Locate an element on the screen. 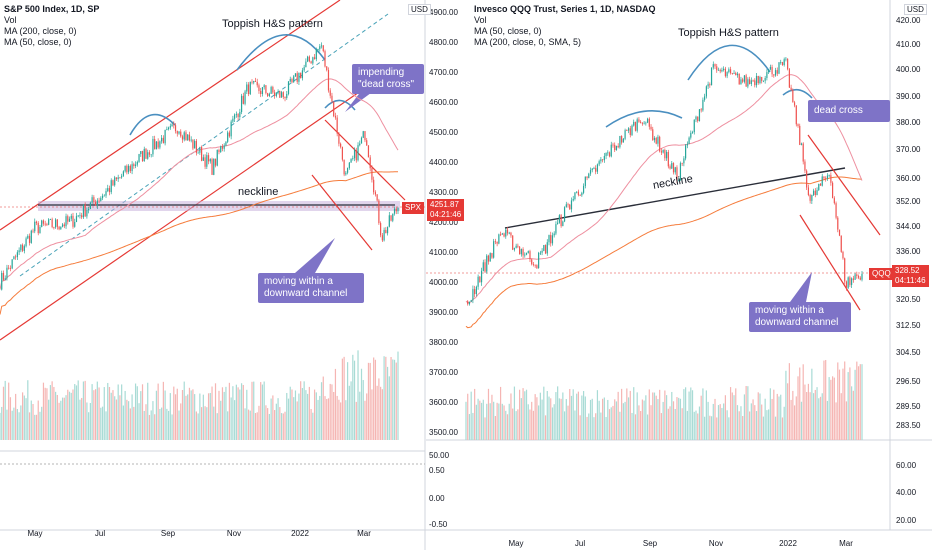 The width and height of the screenshot is (932, 555). qqq-legend-ma50: MA (50, close, 0) is located at coordinates (508, 31).